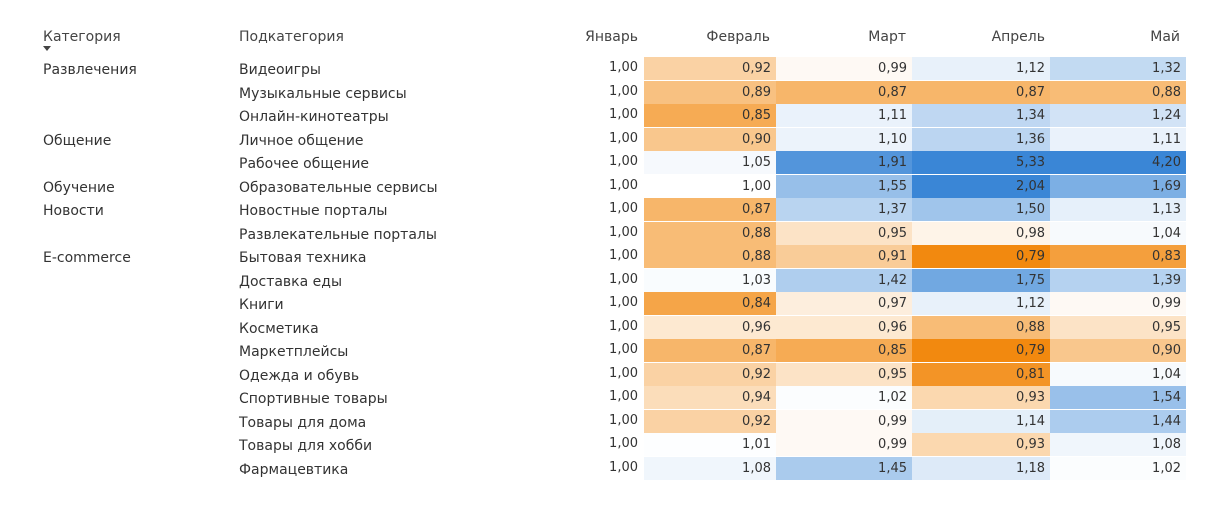  Describe the element at coordinates (1118, 186) in the screenshot. I see `heatmap-cell: 1,69` at that location.